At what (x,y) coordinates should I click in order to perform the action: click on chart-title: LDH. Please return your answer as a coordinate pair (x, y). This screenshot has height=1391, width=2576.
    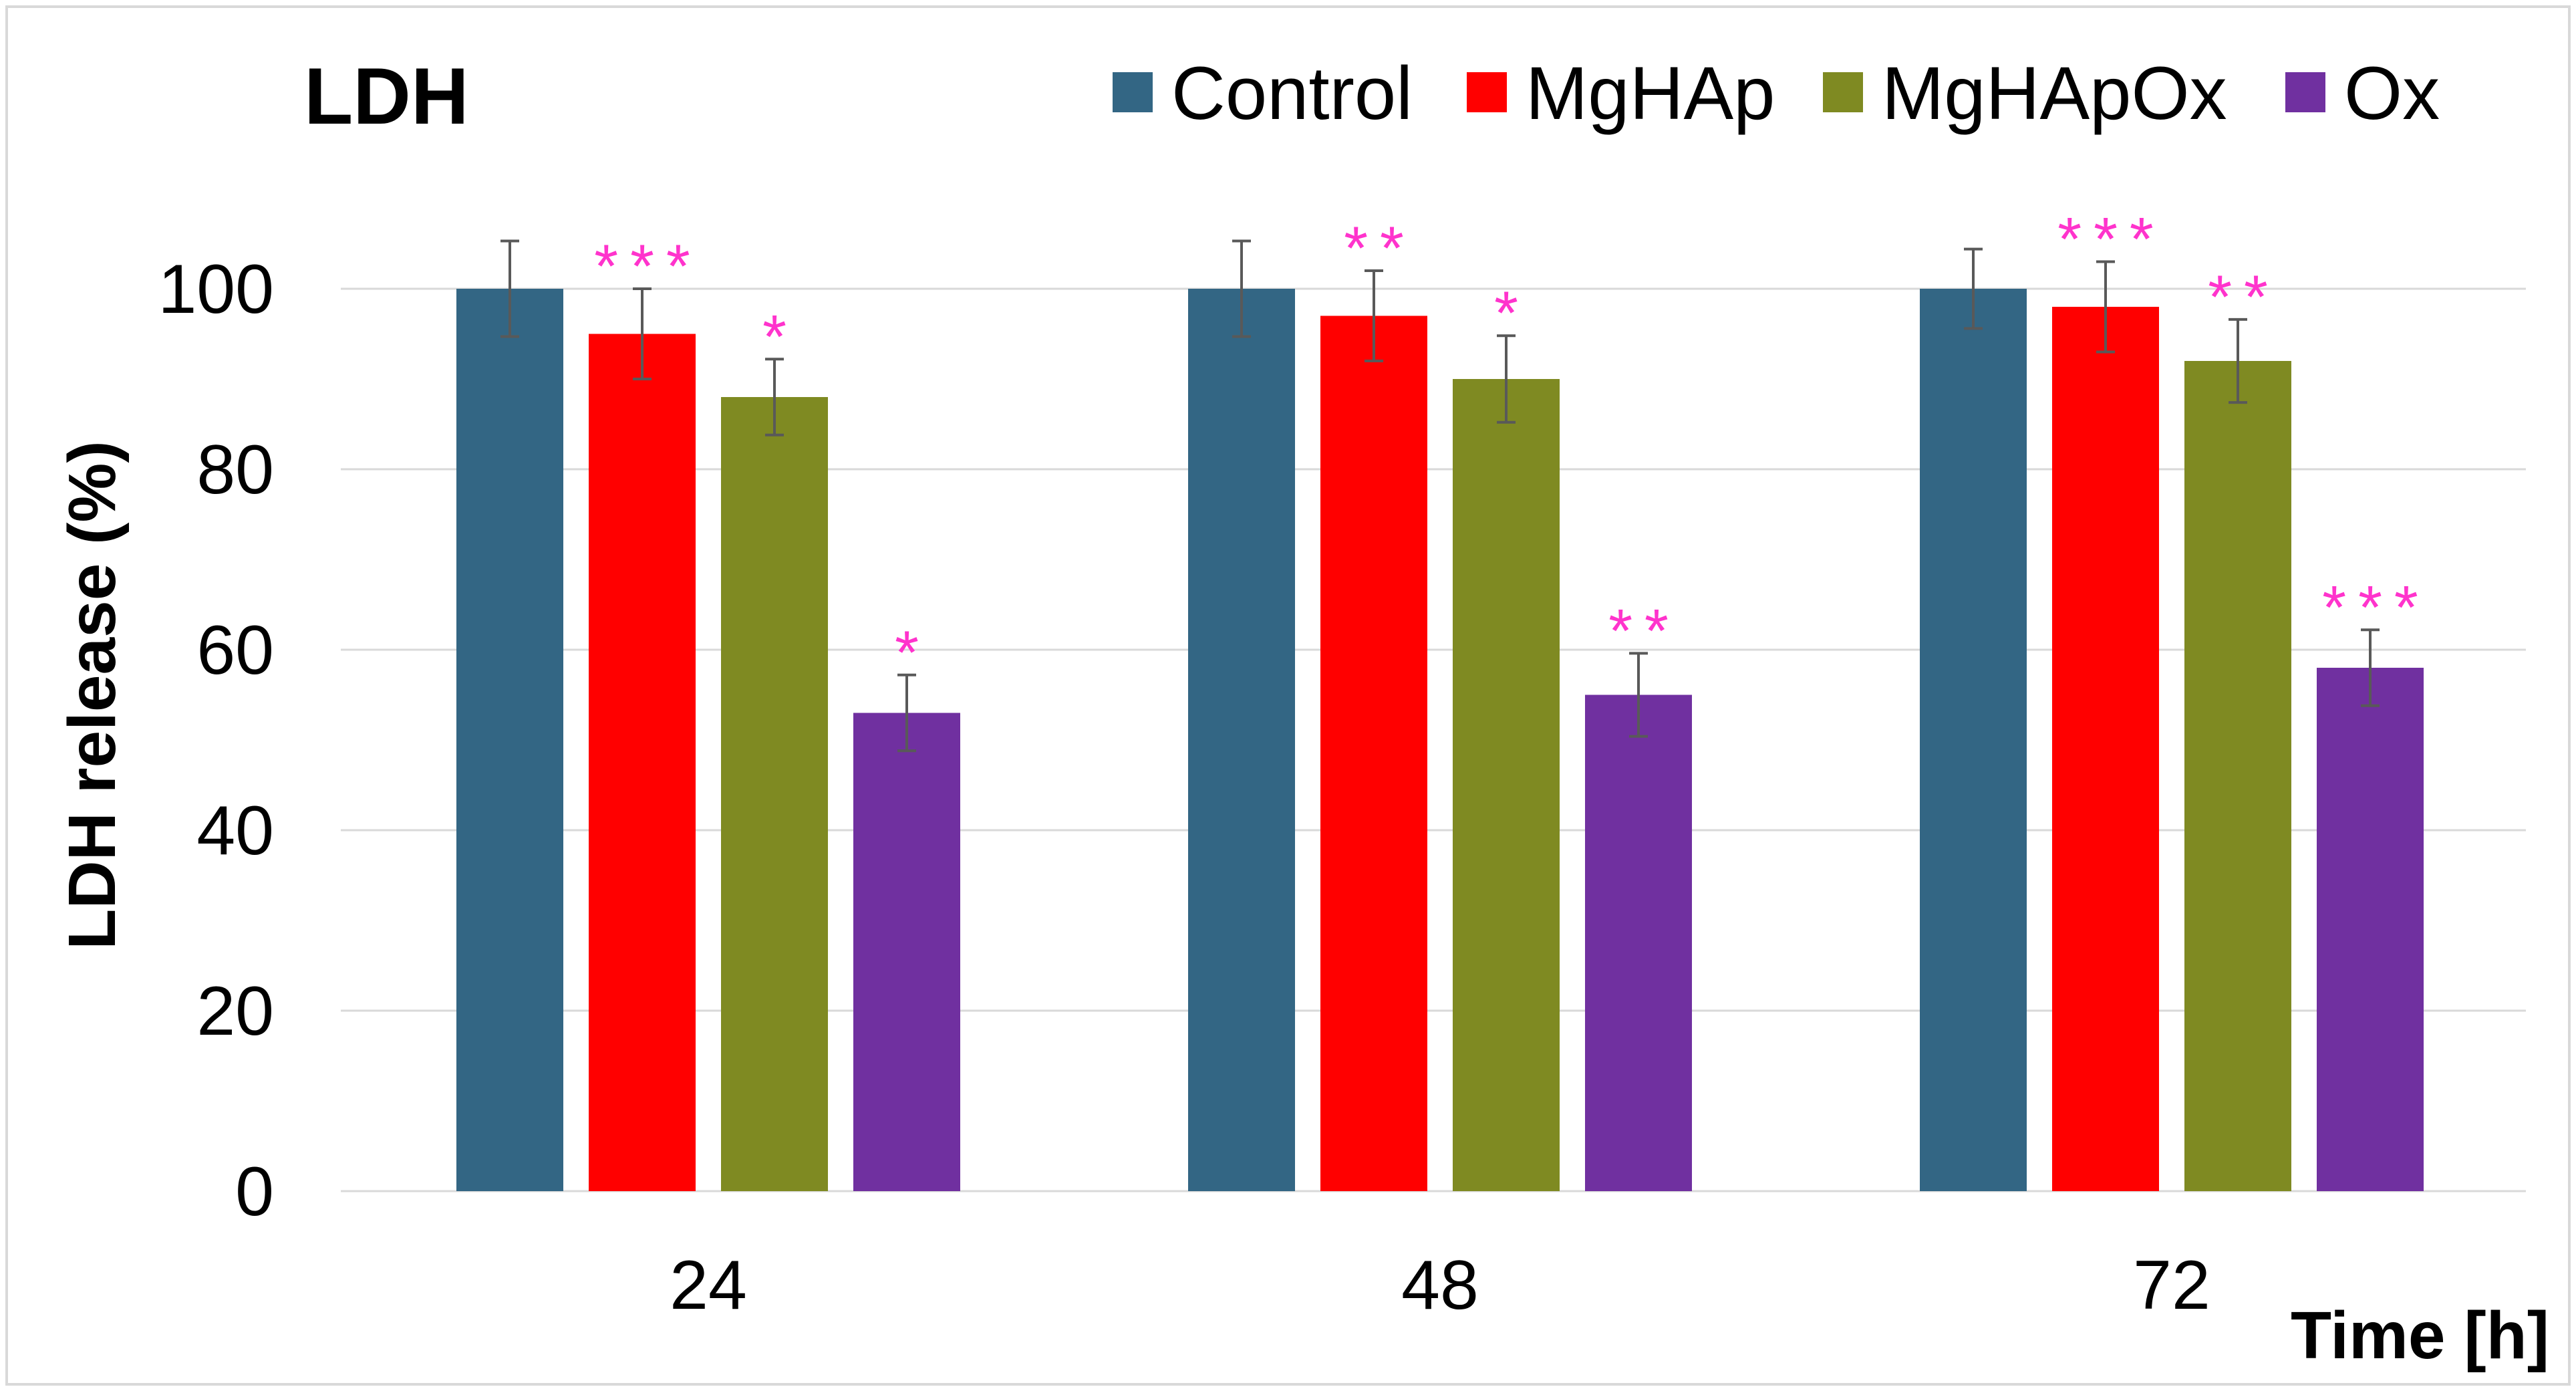
    Looking at the image, I should click on (386, 96).